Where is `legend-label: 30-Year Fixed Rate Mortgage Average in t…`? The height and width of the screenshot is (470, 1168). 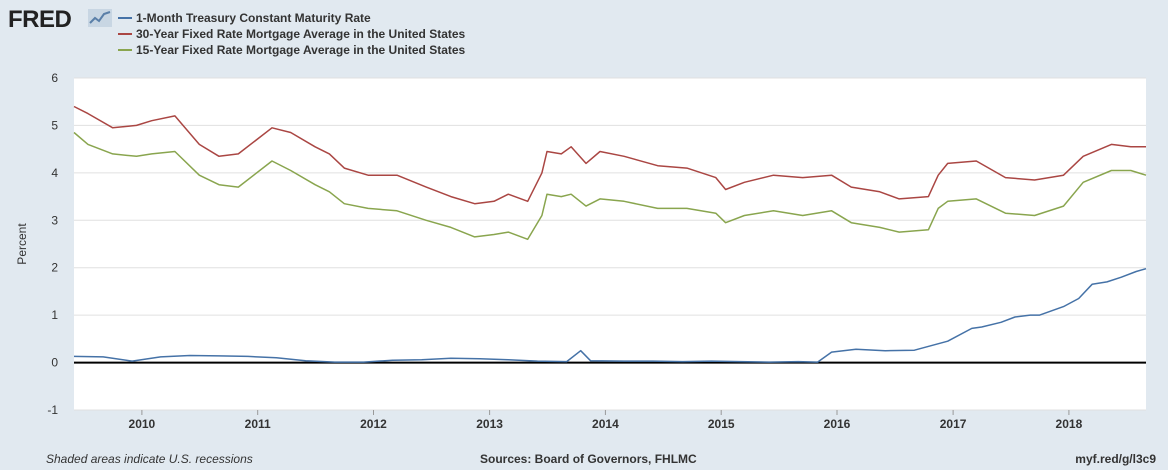 legend-label: 30-Year Fixed Rate Mortgage Average in t… is located at coordinates (301, 34).